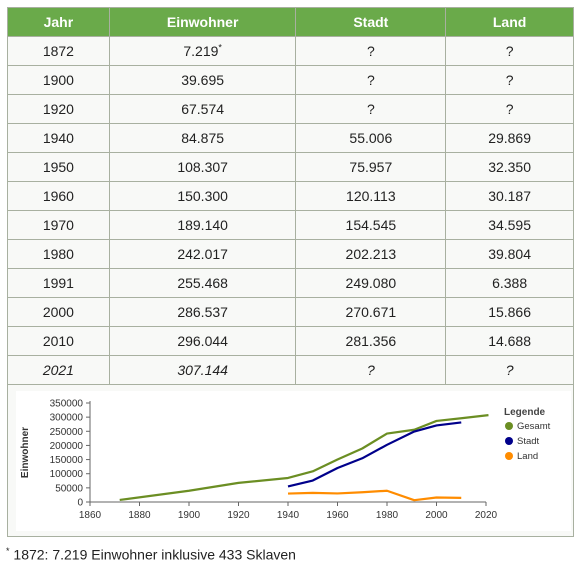 The image size is (582, 569). I want to click on cell-einwohner-value: 307.144, so click(202, 370).